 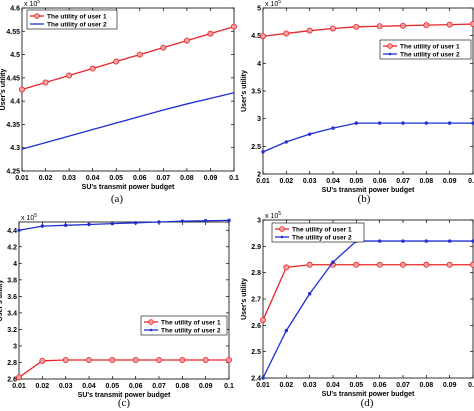 What do you see at coordinates (367, 403) in the screenshot?
I see `panel-caption: (d)` at bounding box center [367, 403].